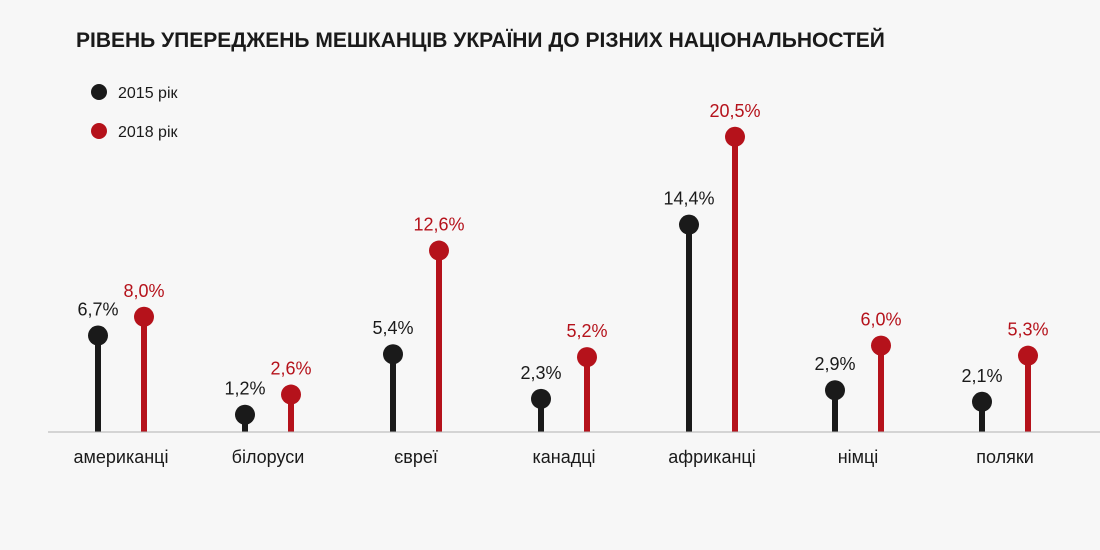 The image size is (1100, 550). I want to click on legend: 2015 рік 2018 рік, so click(134, 112).